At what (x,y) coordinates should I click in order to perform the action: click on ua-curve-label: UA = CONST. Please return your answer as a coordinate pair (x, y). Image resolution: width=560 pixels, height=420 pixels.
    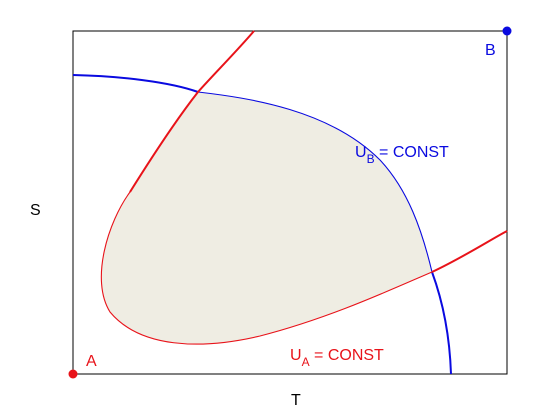
    Looking at the image, I should click on (337, 358).